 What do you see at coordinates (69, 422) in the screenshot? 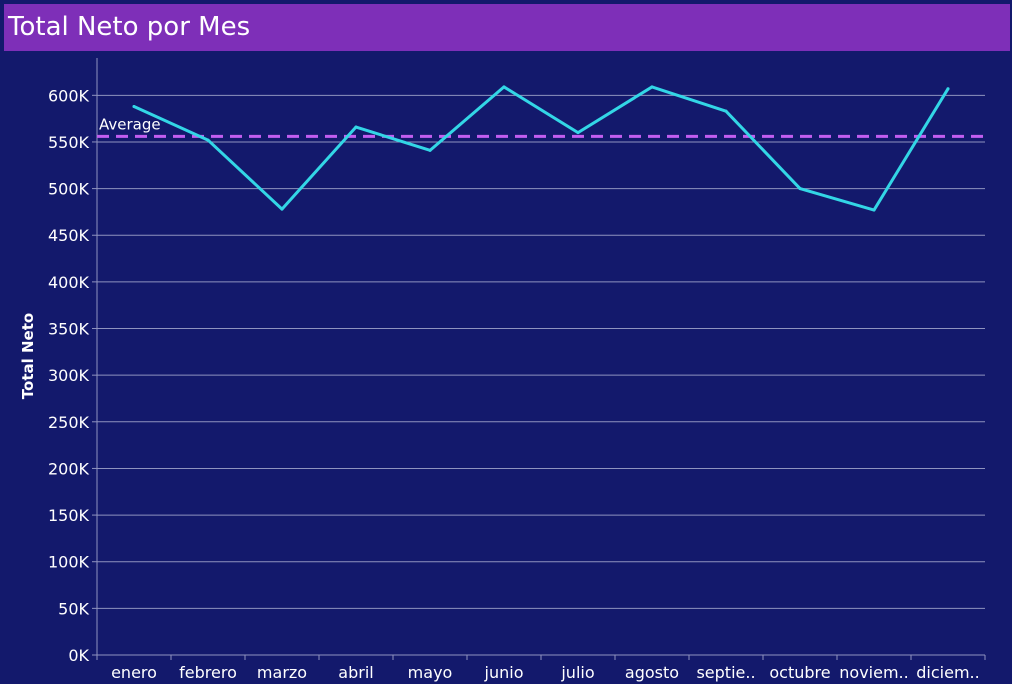
I see `y-tick-label: 250K` at bounding box center [69, 422].